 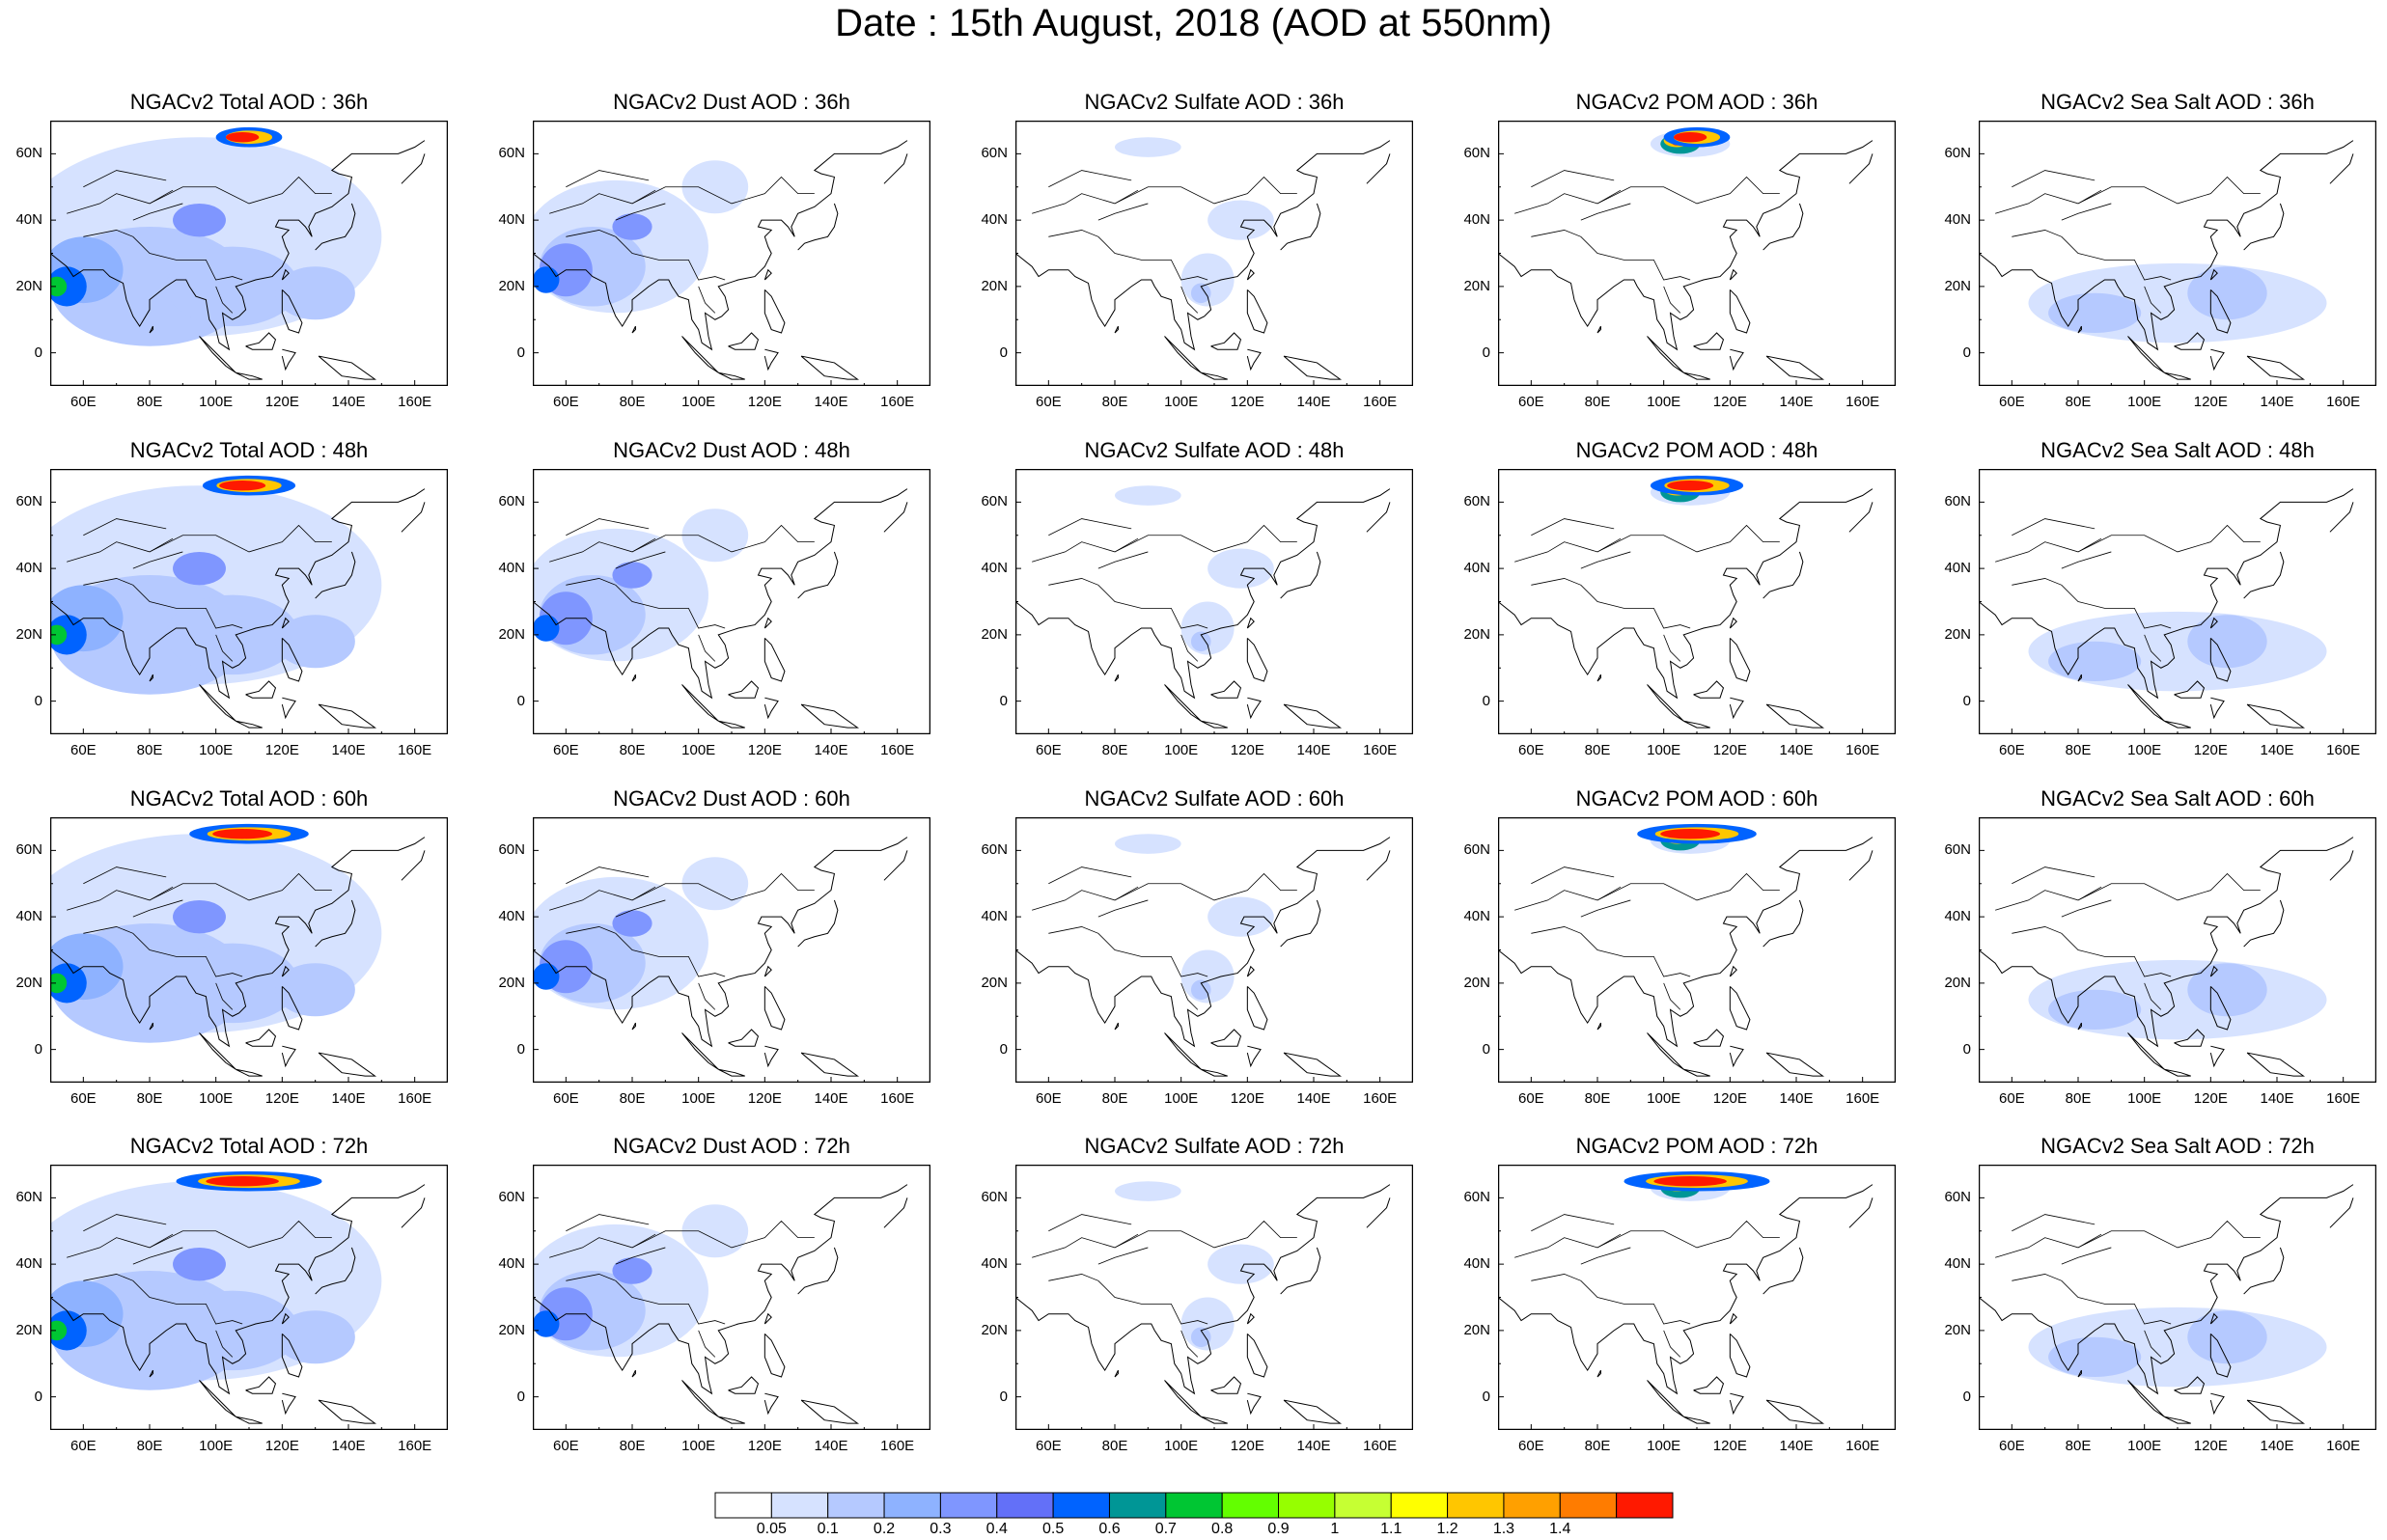 I want to click on panel-title: NGACv2 Sea Salt AOD : 48h, so click(x=2177, y=450).